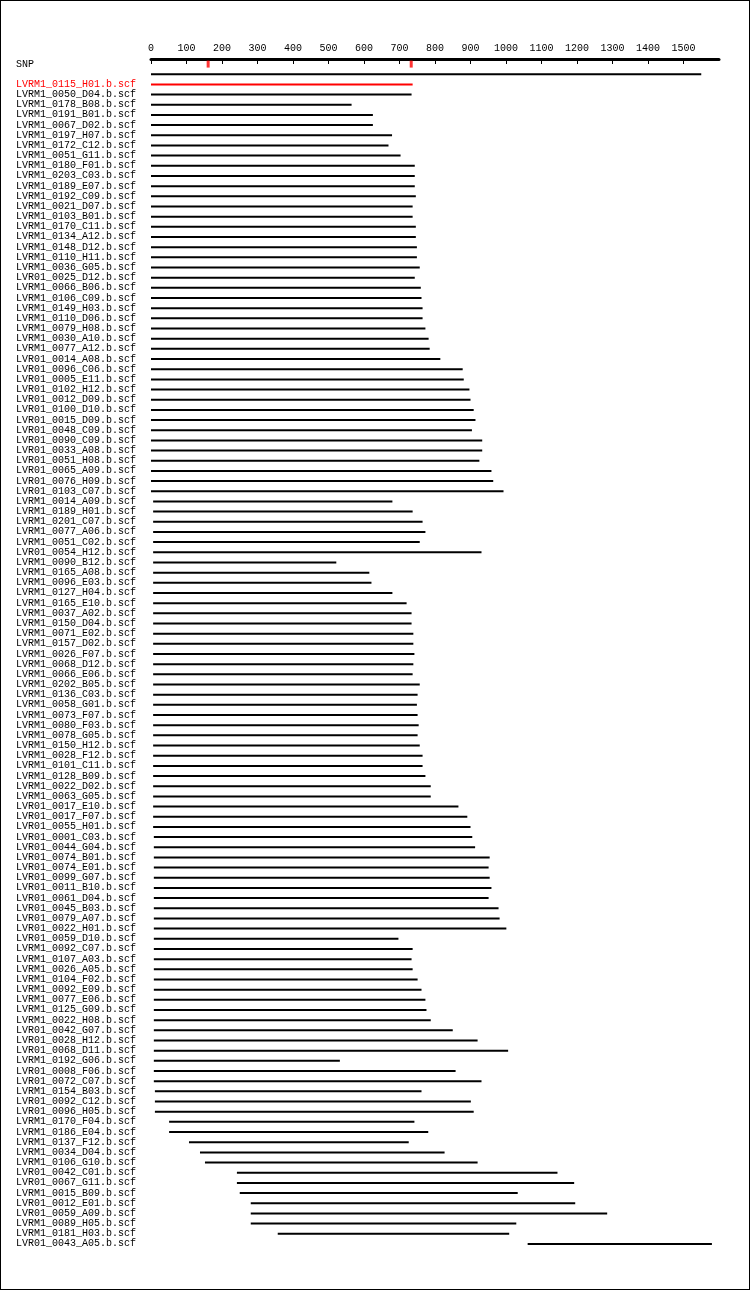 Image resolution: width=750 pixels, height=1290 pixels. What do you see at coordinates (76, 837) in the screenshot?
I see `y-tick-label: LVR01_0001_C03.b.scf` at bounding box center [76, 837].